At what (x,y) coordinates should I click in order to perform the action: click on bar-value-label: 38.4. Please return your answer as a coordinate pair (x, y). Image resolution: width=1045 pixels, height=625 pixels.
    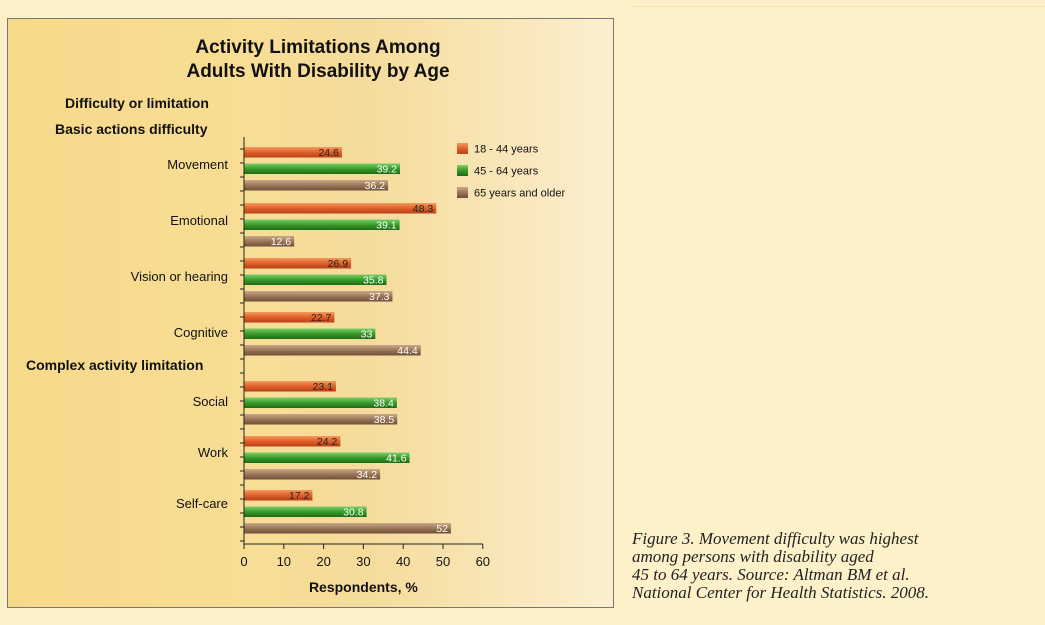
    Looking at the image, I should click on (383, 404).